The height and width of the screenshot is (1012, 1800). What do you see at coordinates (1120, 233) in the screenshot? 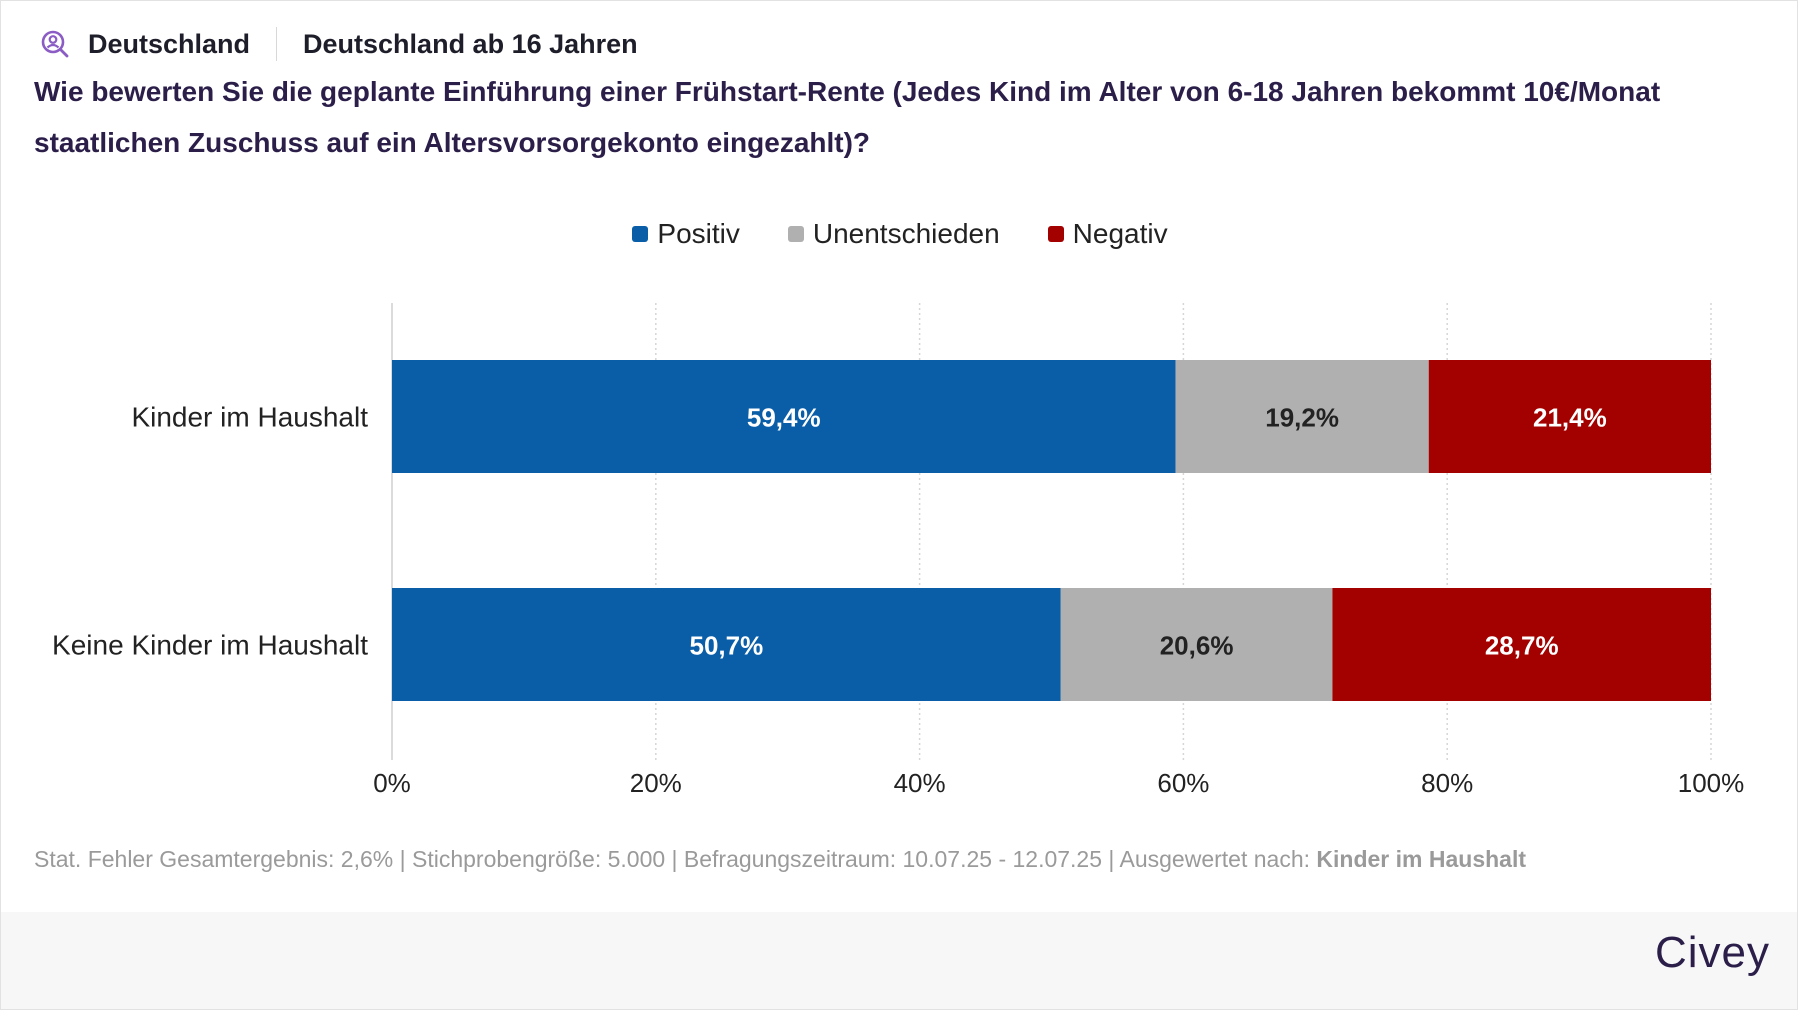
I see `legend-label: Negativ` at bounding box center [1120, 233].